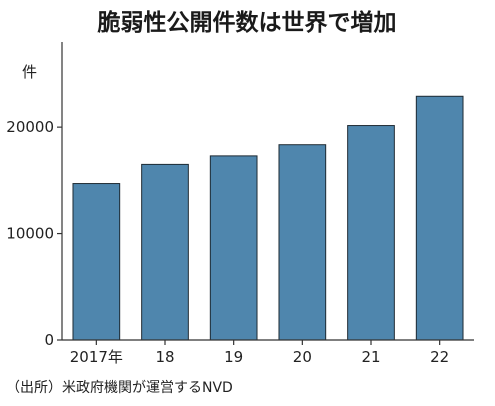 Image resolution: width=495 pixels, height=406 pixels. Describe the element at coordinates (30, 127) in the screenshot. I see `y-tick-label: 20000` at that location.